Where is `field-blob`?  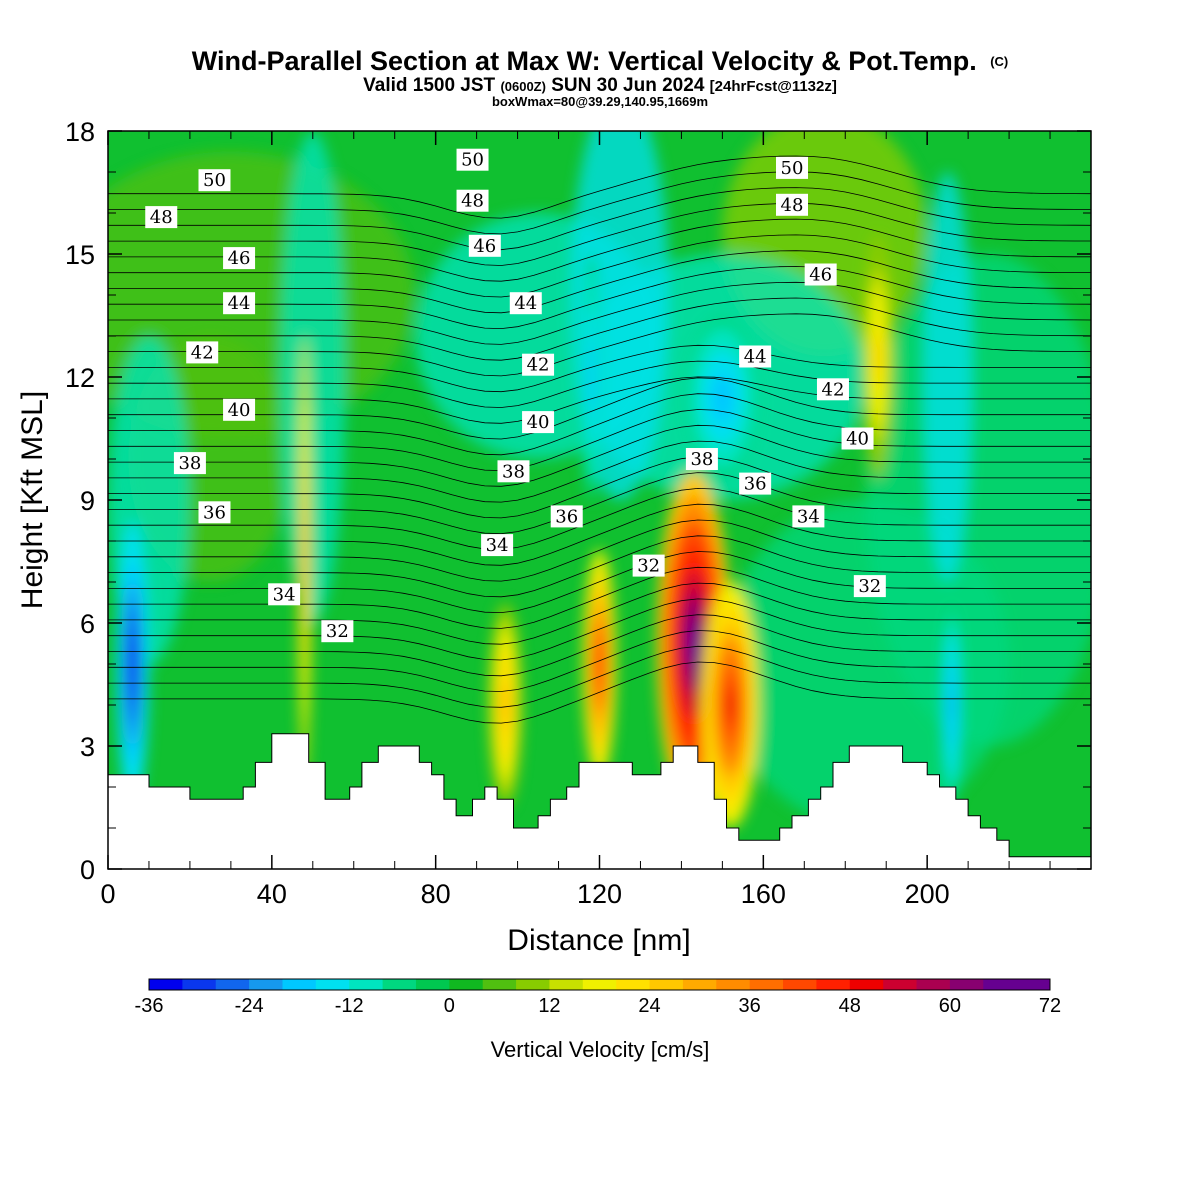 field-blob is located at coordinates (866, 664).